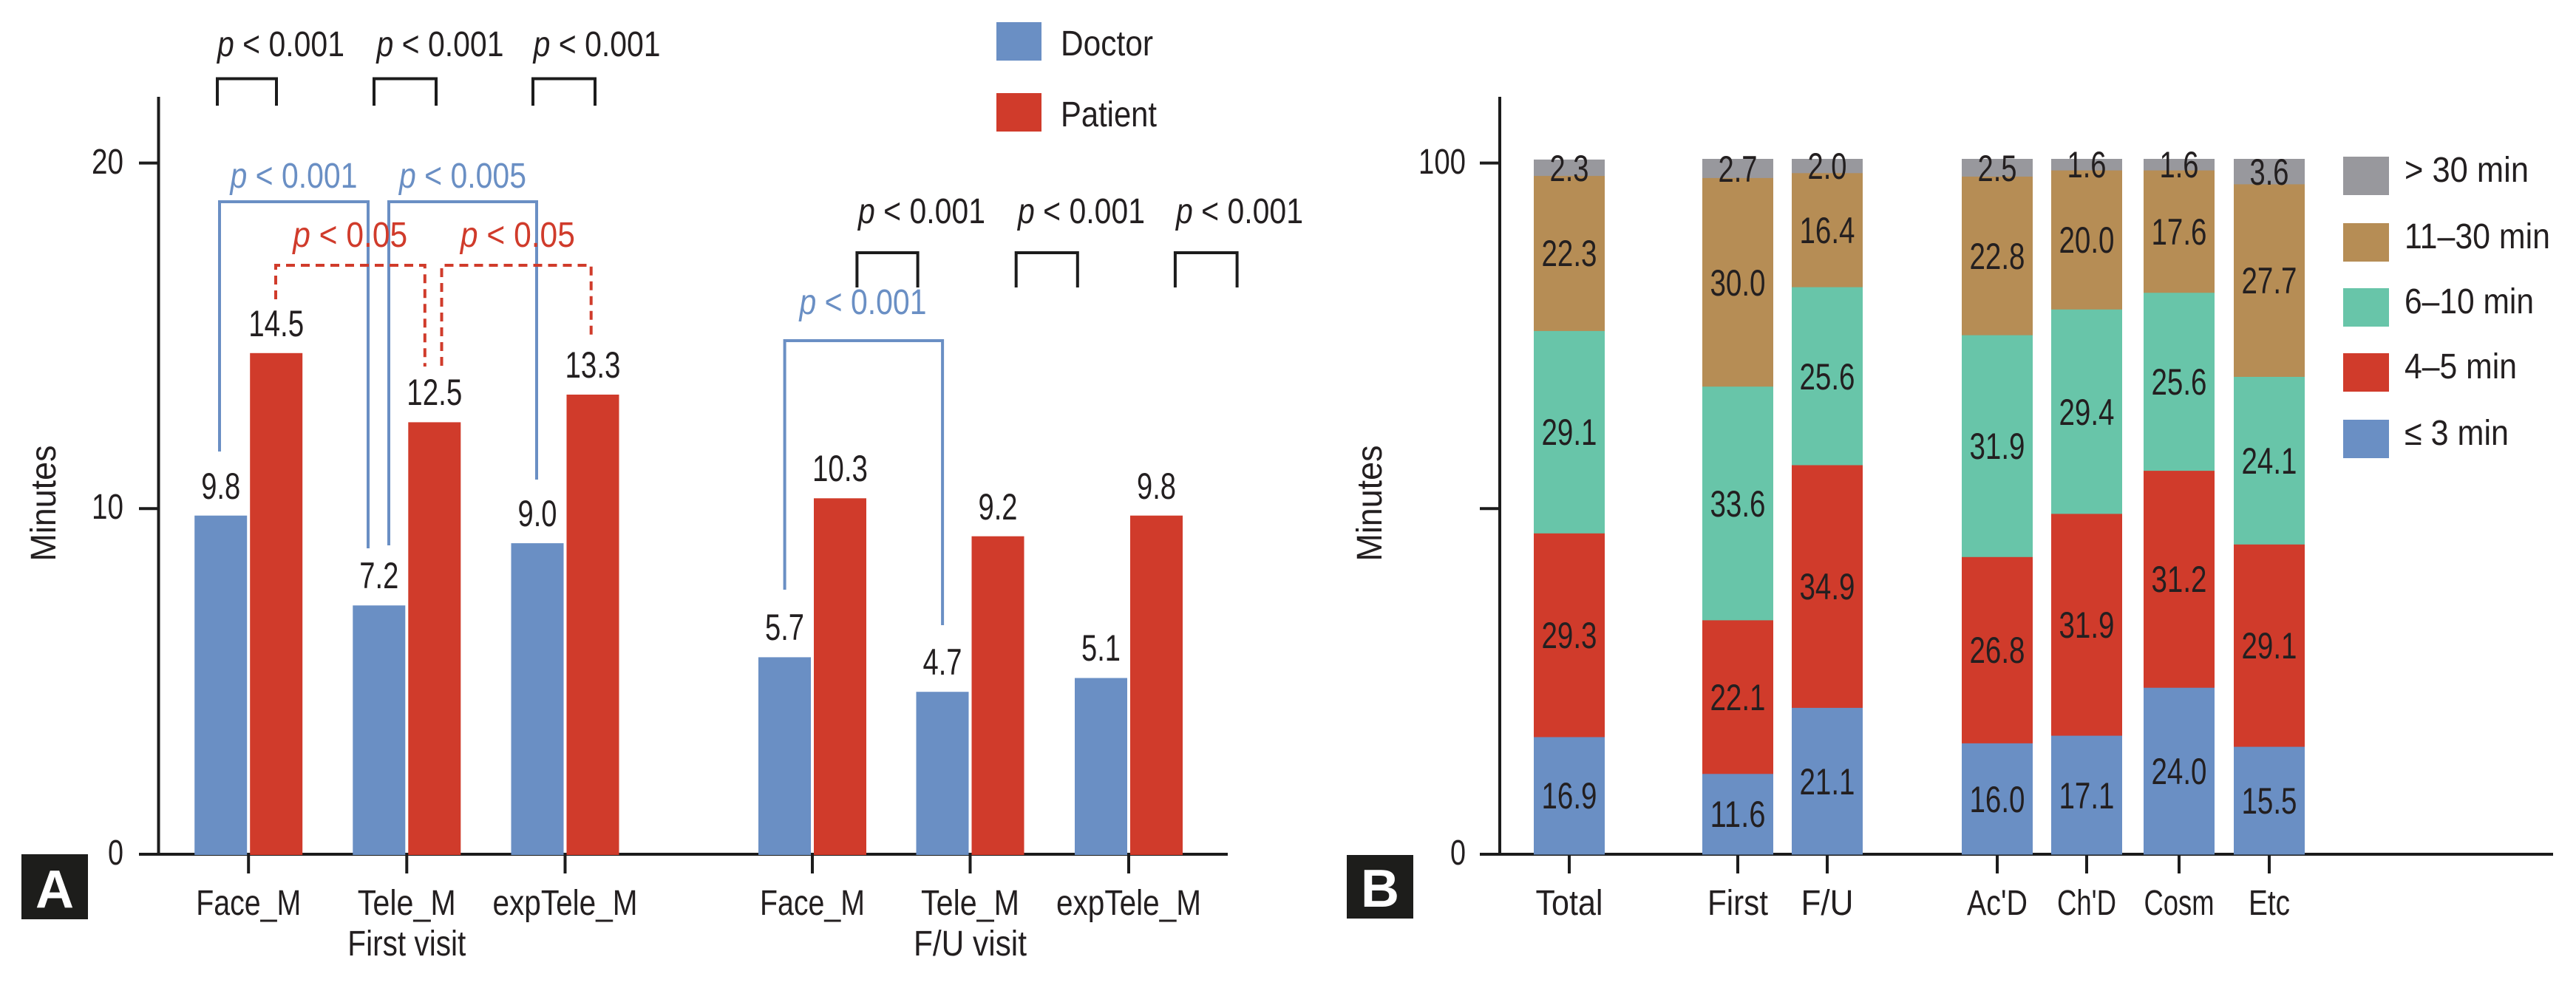  What do you see at coordinates (2087, 240) in the screenshot?
I see `svg-text: 20.0` at bounding box center [2087, 240].